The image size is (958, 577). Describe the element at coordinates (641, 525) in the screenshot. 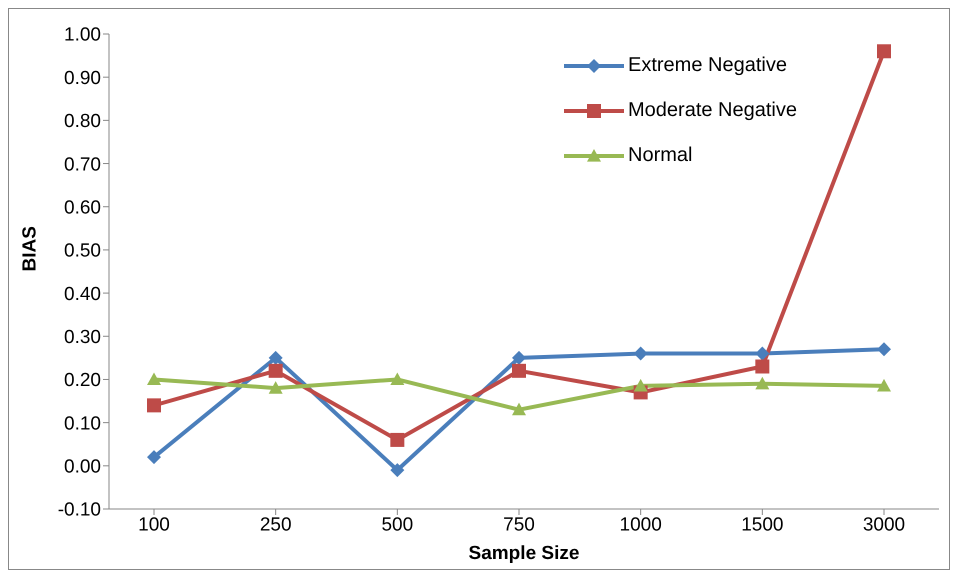

I see `x-tick-label: 1000` at that location.